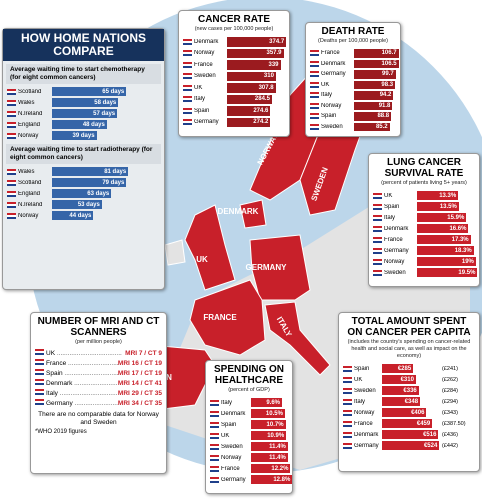 The image size is (482, 500). I want to click on bar: 19.5%, so click(447, 272).